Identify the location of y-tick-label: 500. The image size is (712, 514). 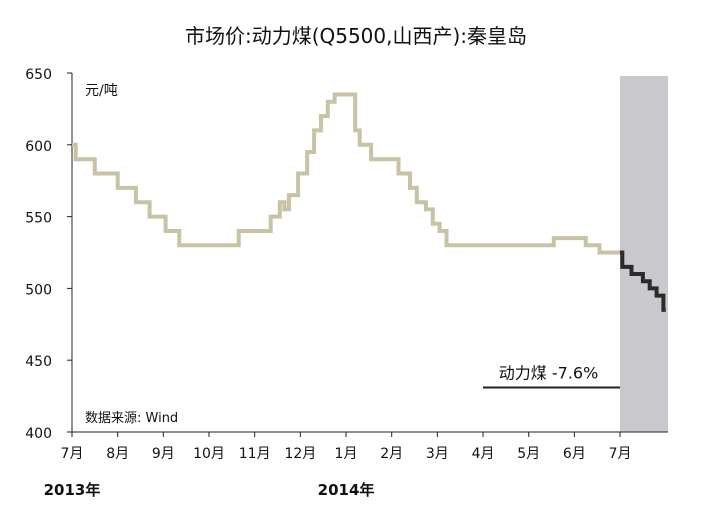
(38, 290).